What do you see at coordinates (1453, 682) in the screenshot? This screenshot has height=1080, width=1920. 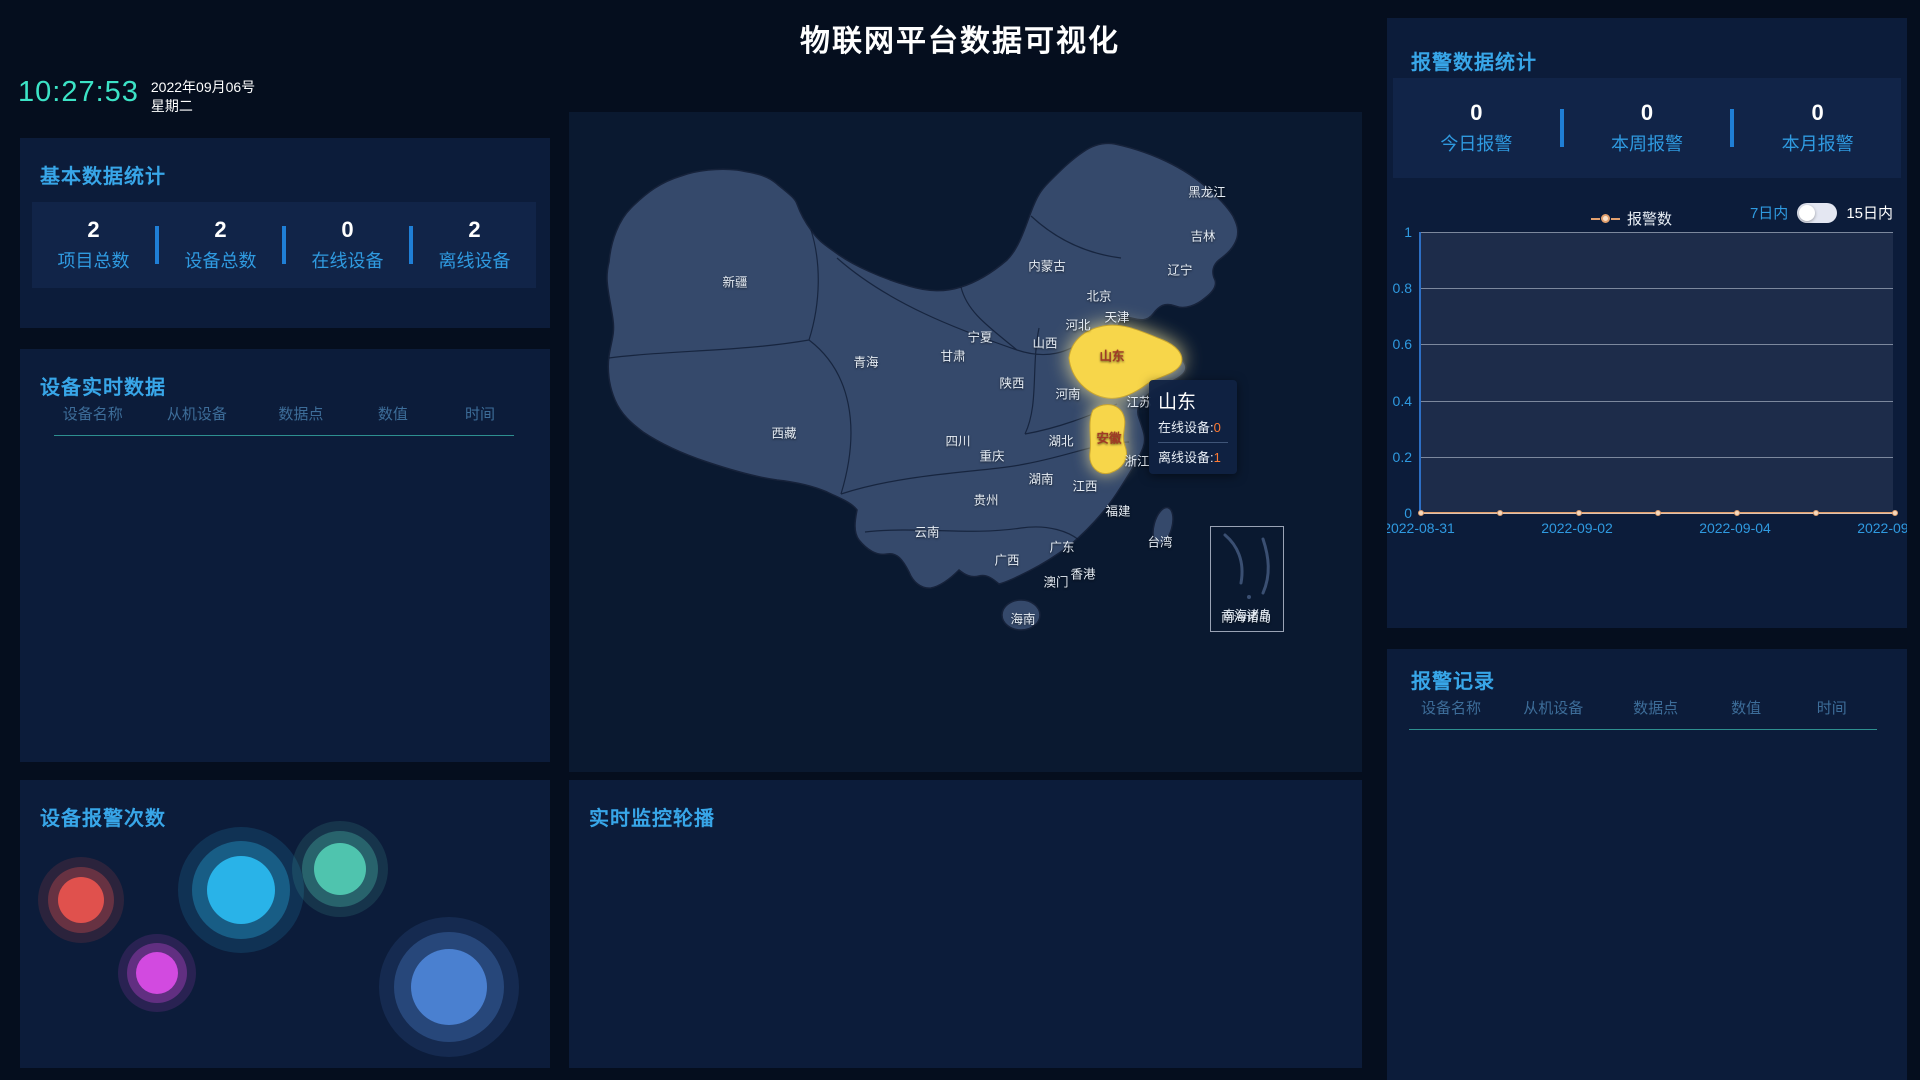 I see `alarm-records-title: 报警记录` at bounding box center [1453, 682].